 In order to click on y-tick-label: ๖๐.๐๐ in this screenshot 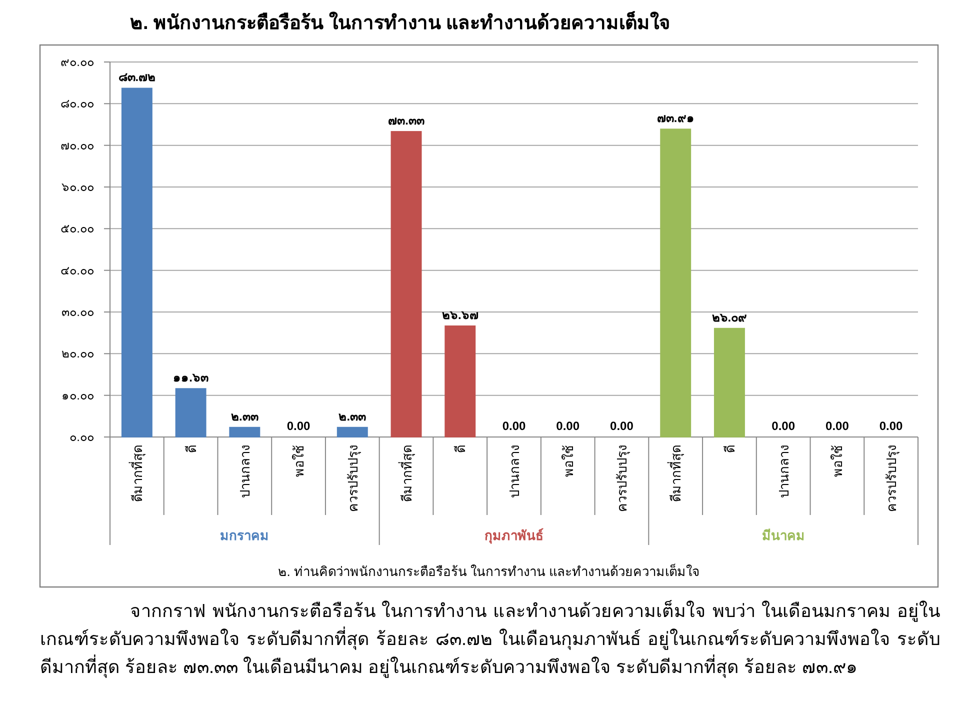, I will do `click(78, 187)`.